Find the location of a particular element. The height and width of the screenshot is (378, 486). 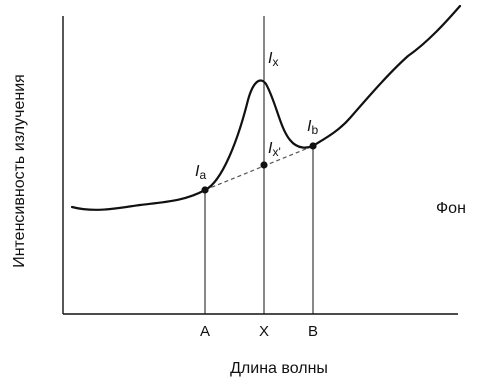

tick-label-b: B is located at coordinates (313, 331).